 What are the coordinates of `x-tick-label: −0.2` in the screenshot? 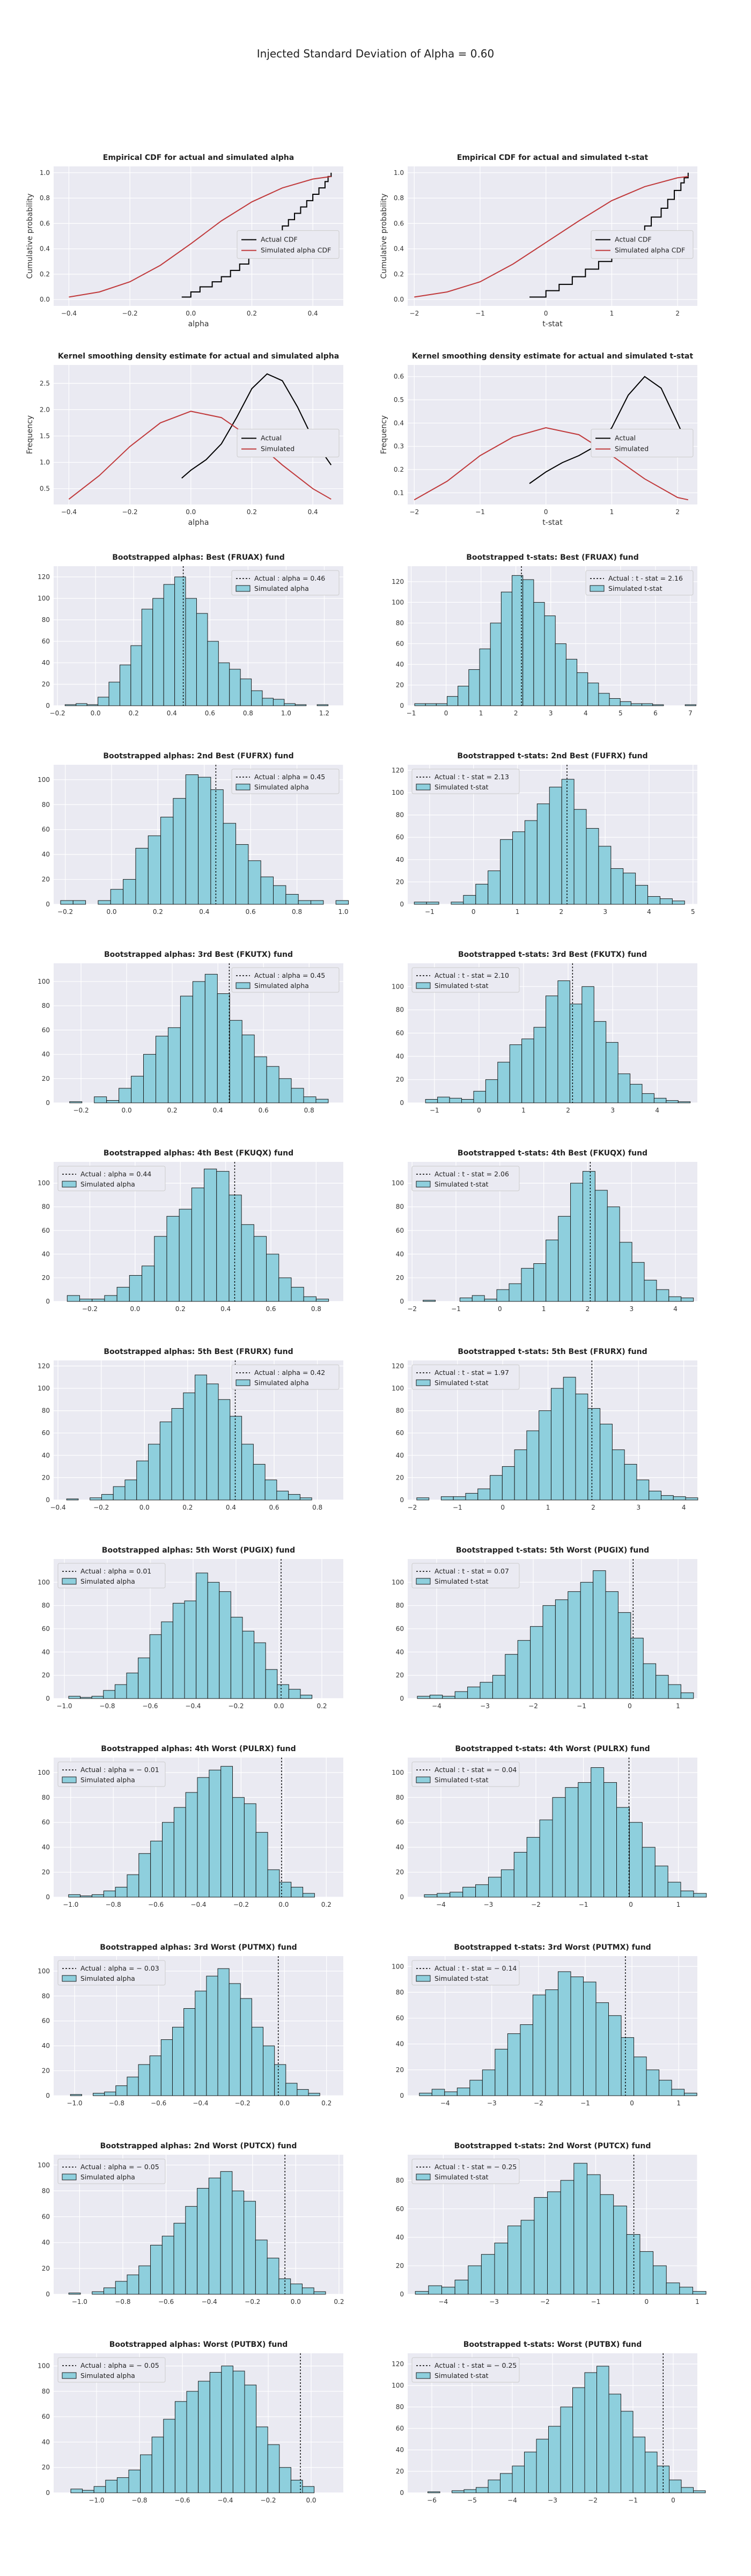 It's located at (268, 2500).